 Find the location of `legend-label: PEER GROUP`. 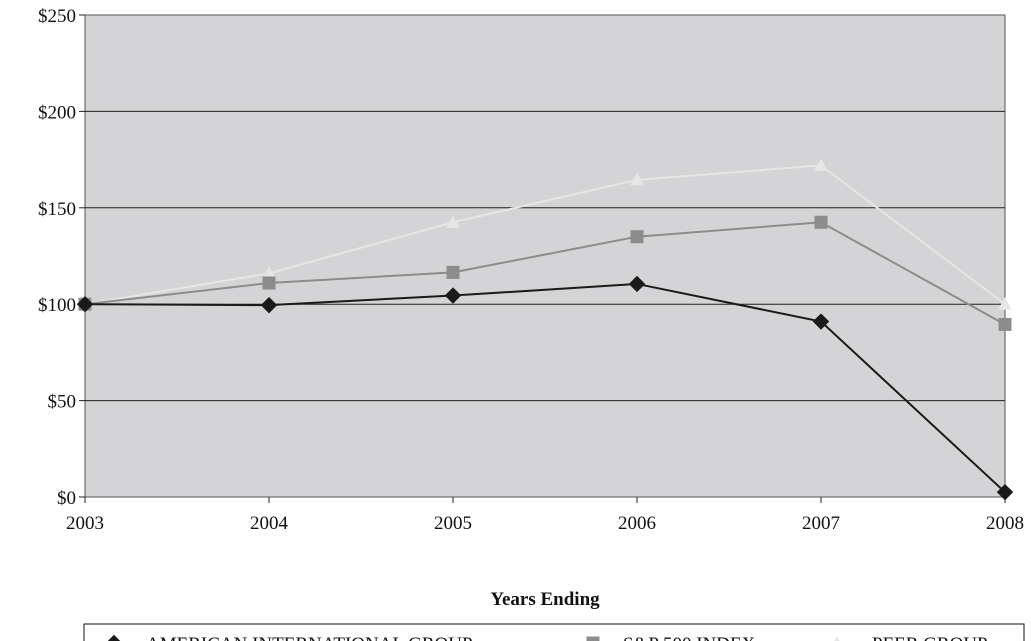

legend-label: PEER GROUP is located at coordinates (930, 637).